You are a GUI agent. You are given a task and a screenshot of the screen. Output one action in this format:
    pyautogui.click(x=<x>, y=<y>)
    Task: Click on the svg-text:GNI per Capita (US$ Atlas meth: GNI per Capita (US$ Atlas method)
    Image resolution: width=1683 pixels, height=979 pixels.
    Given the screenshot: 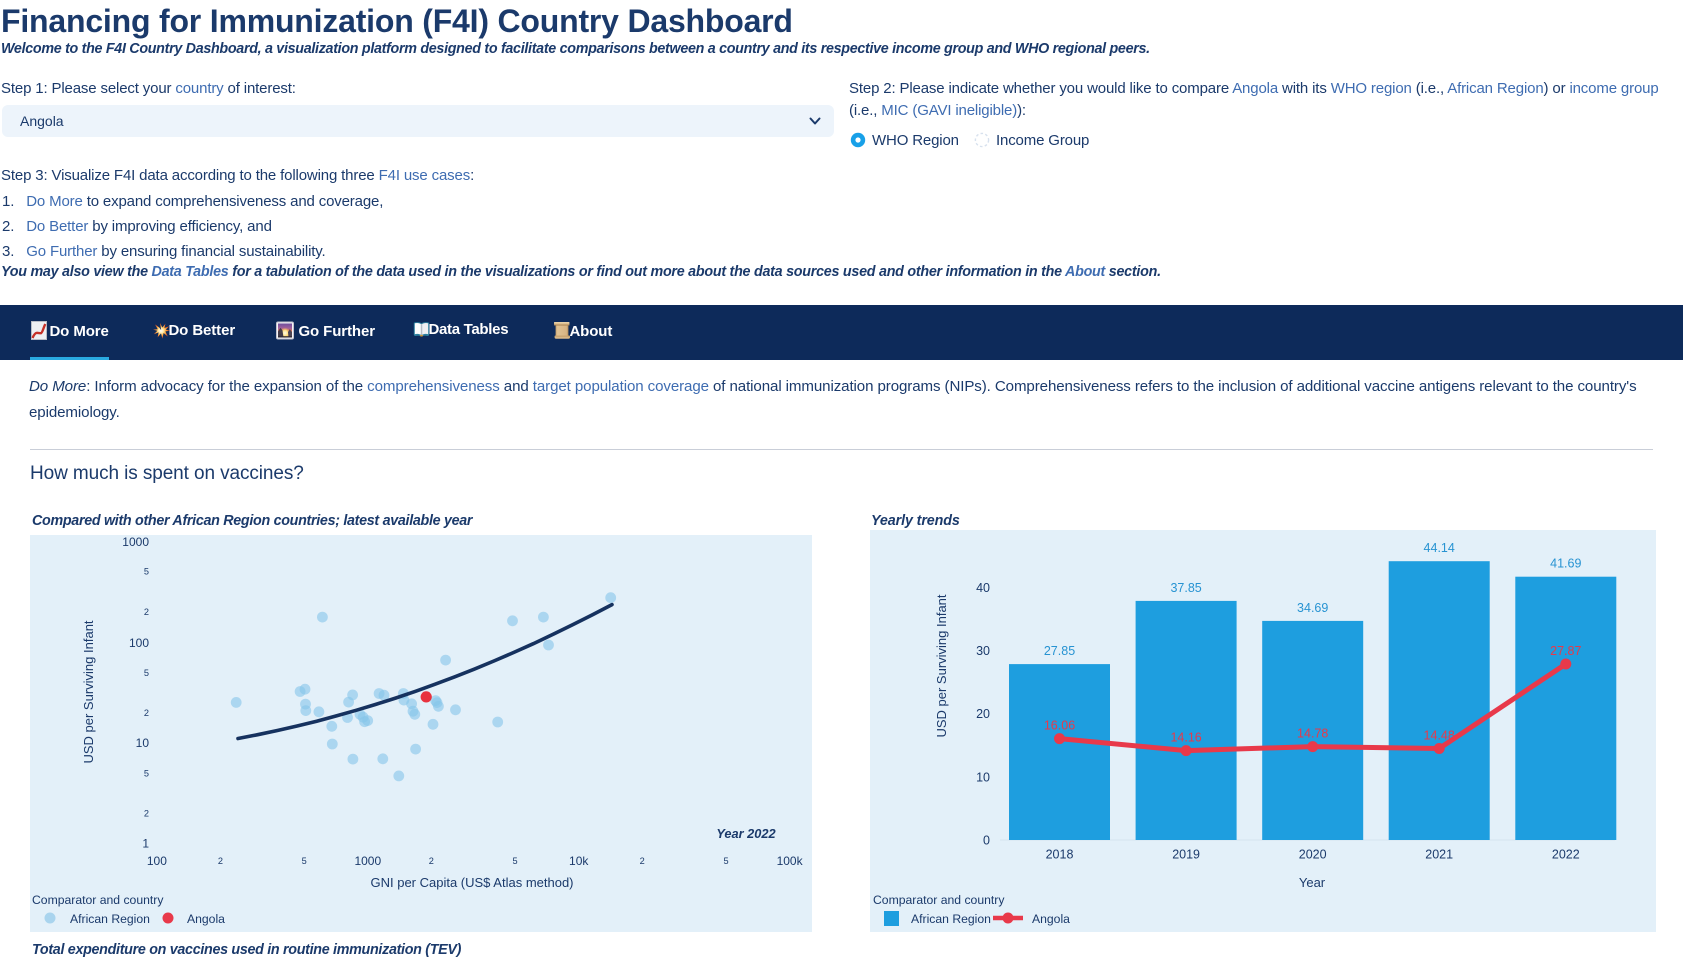 What is the action you would take?
    pyautogui.click(x=471, y=882)
    